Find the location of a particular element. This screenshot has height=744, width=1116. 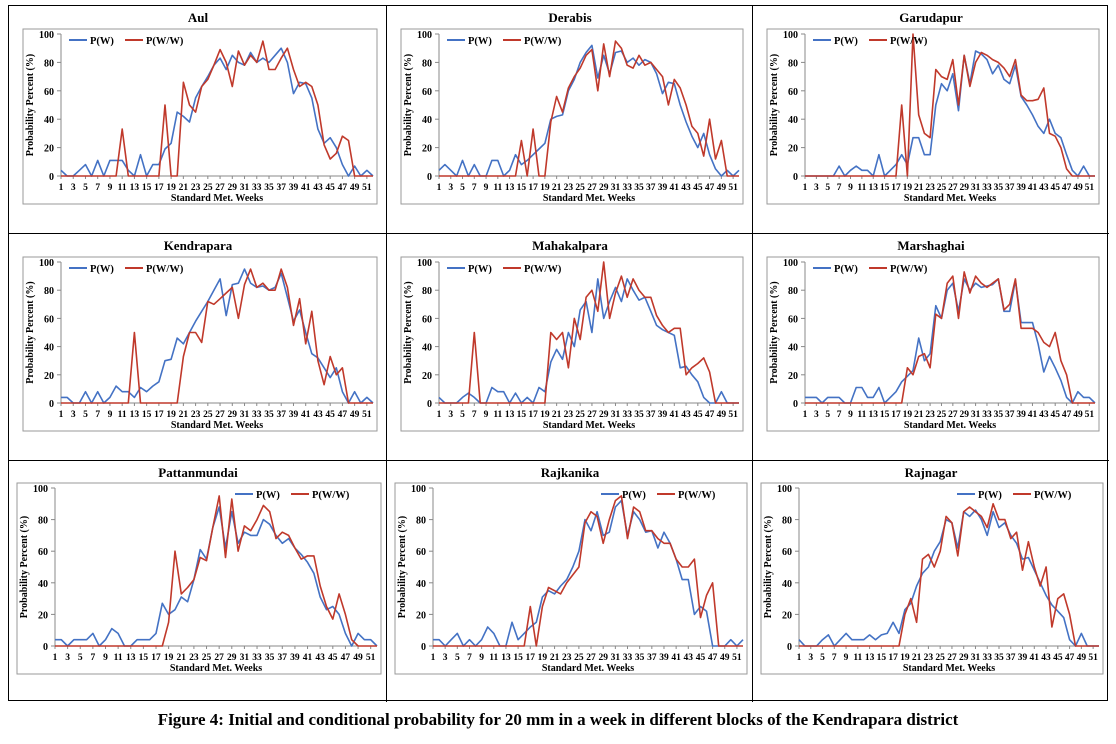

x-tick-label: 29 is located at coordinates (964, 415).